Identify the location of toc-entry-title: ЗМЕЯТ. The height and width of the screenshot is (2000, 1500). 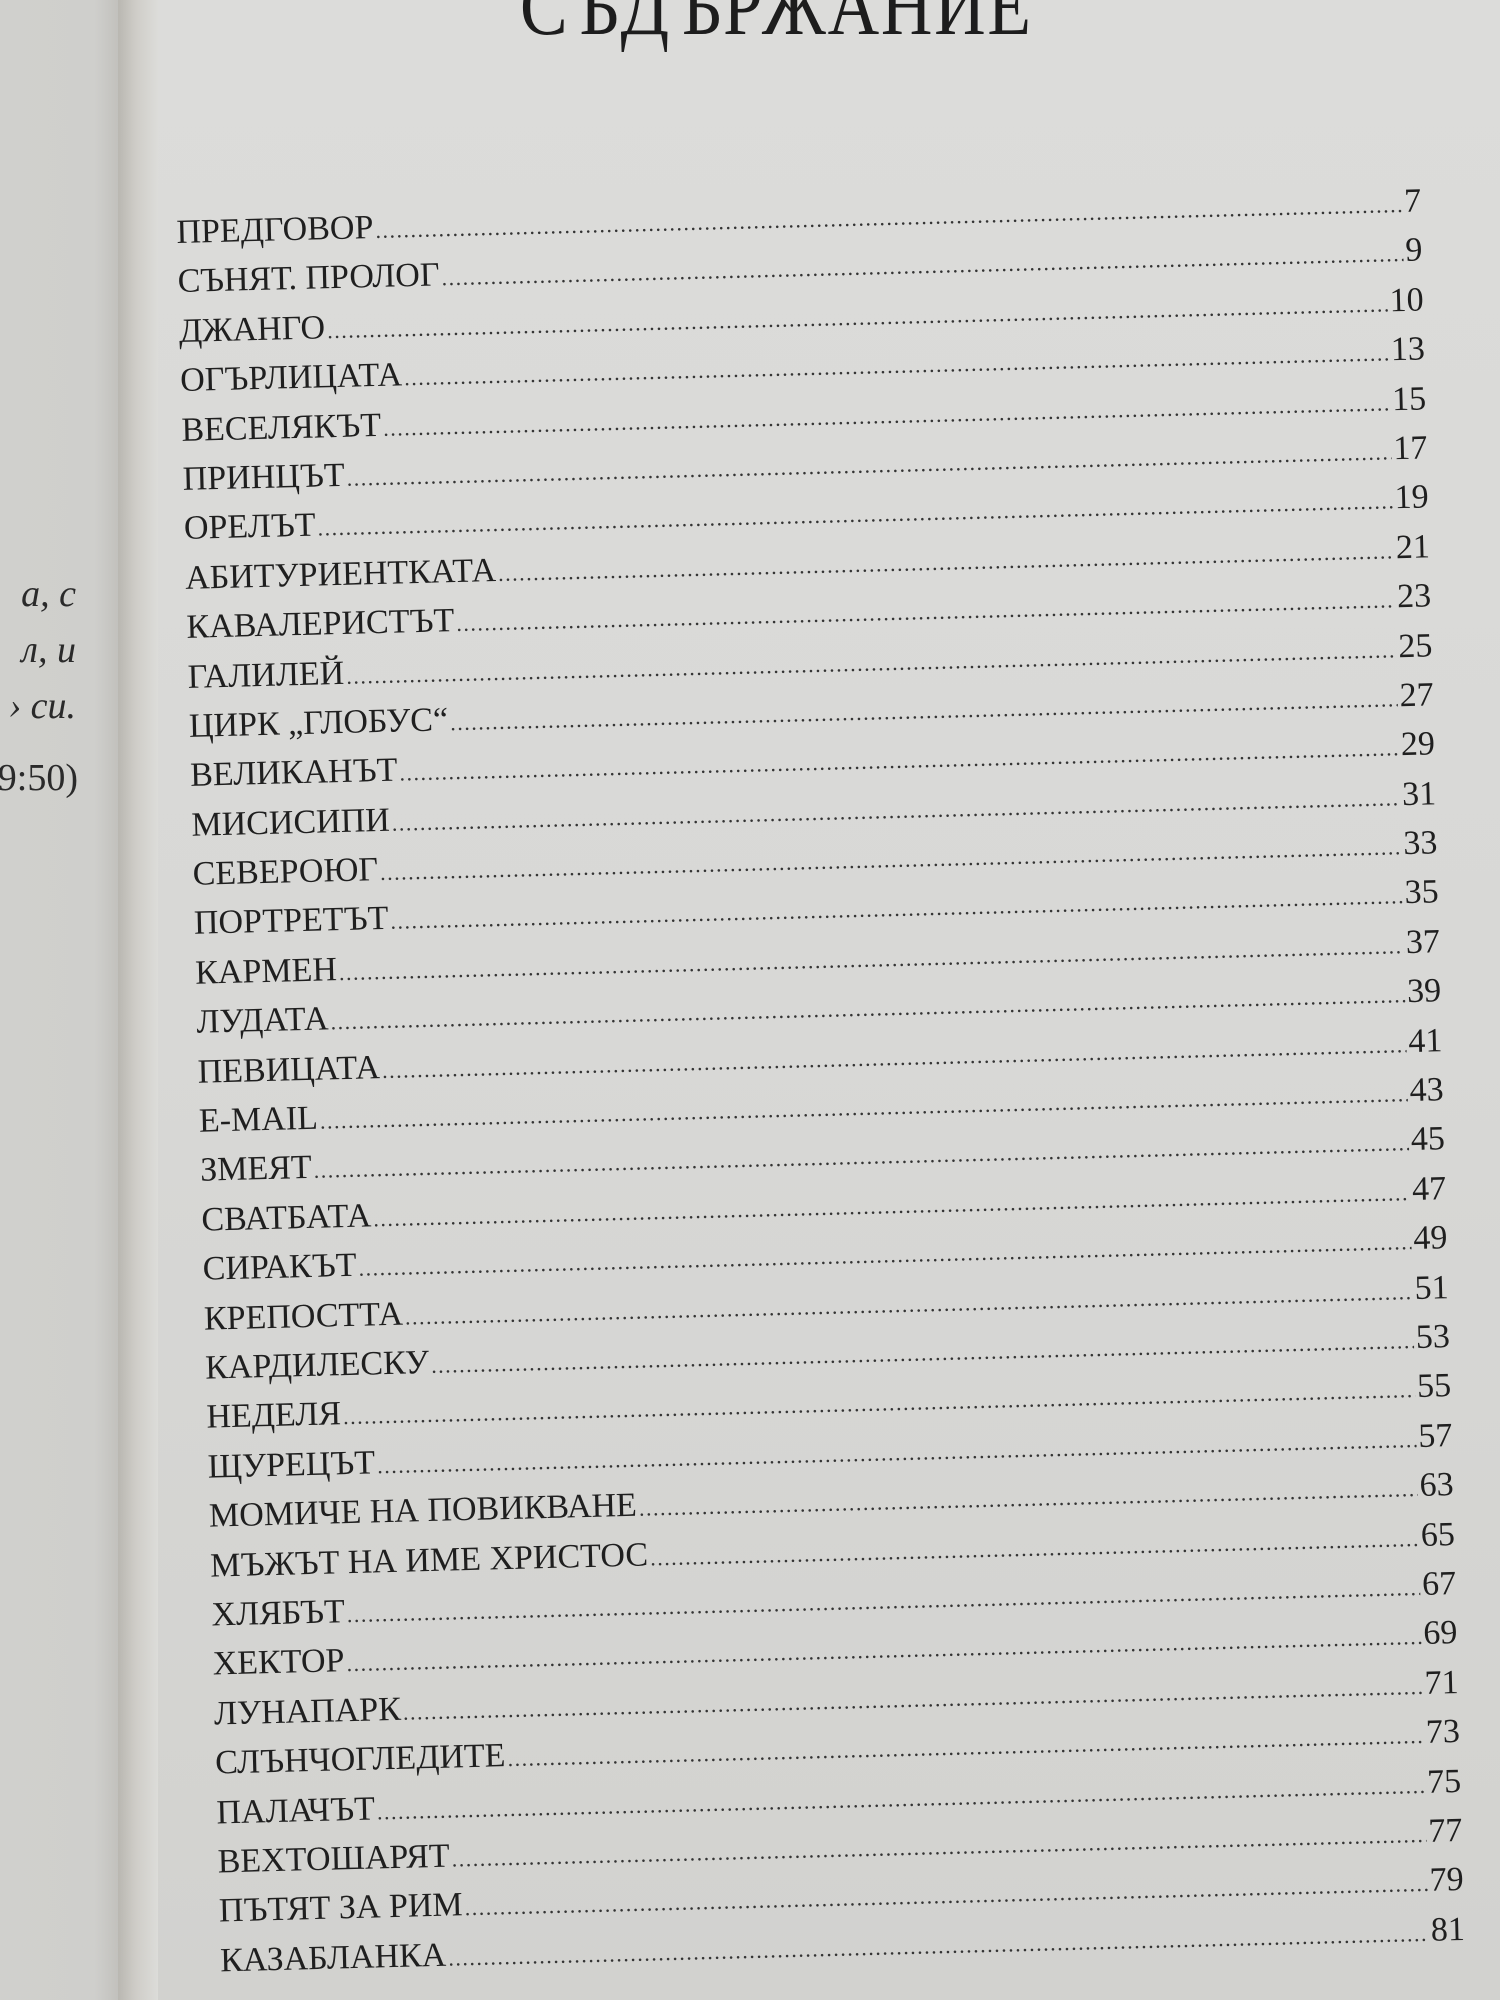
(256, 1169).